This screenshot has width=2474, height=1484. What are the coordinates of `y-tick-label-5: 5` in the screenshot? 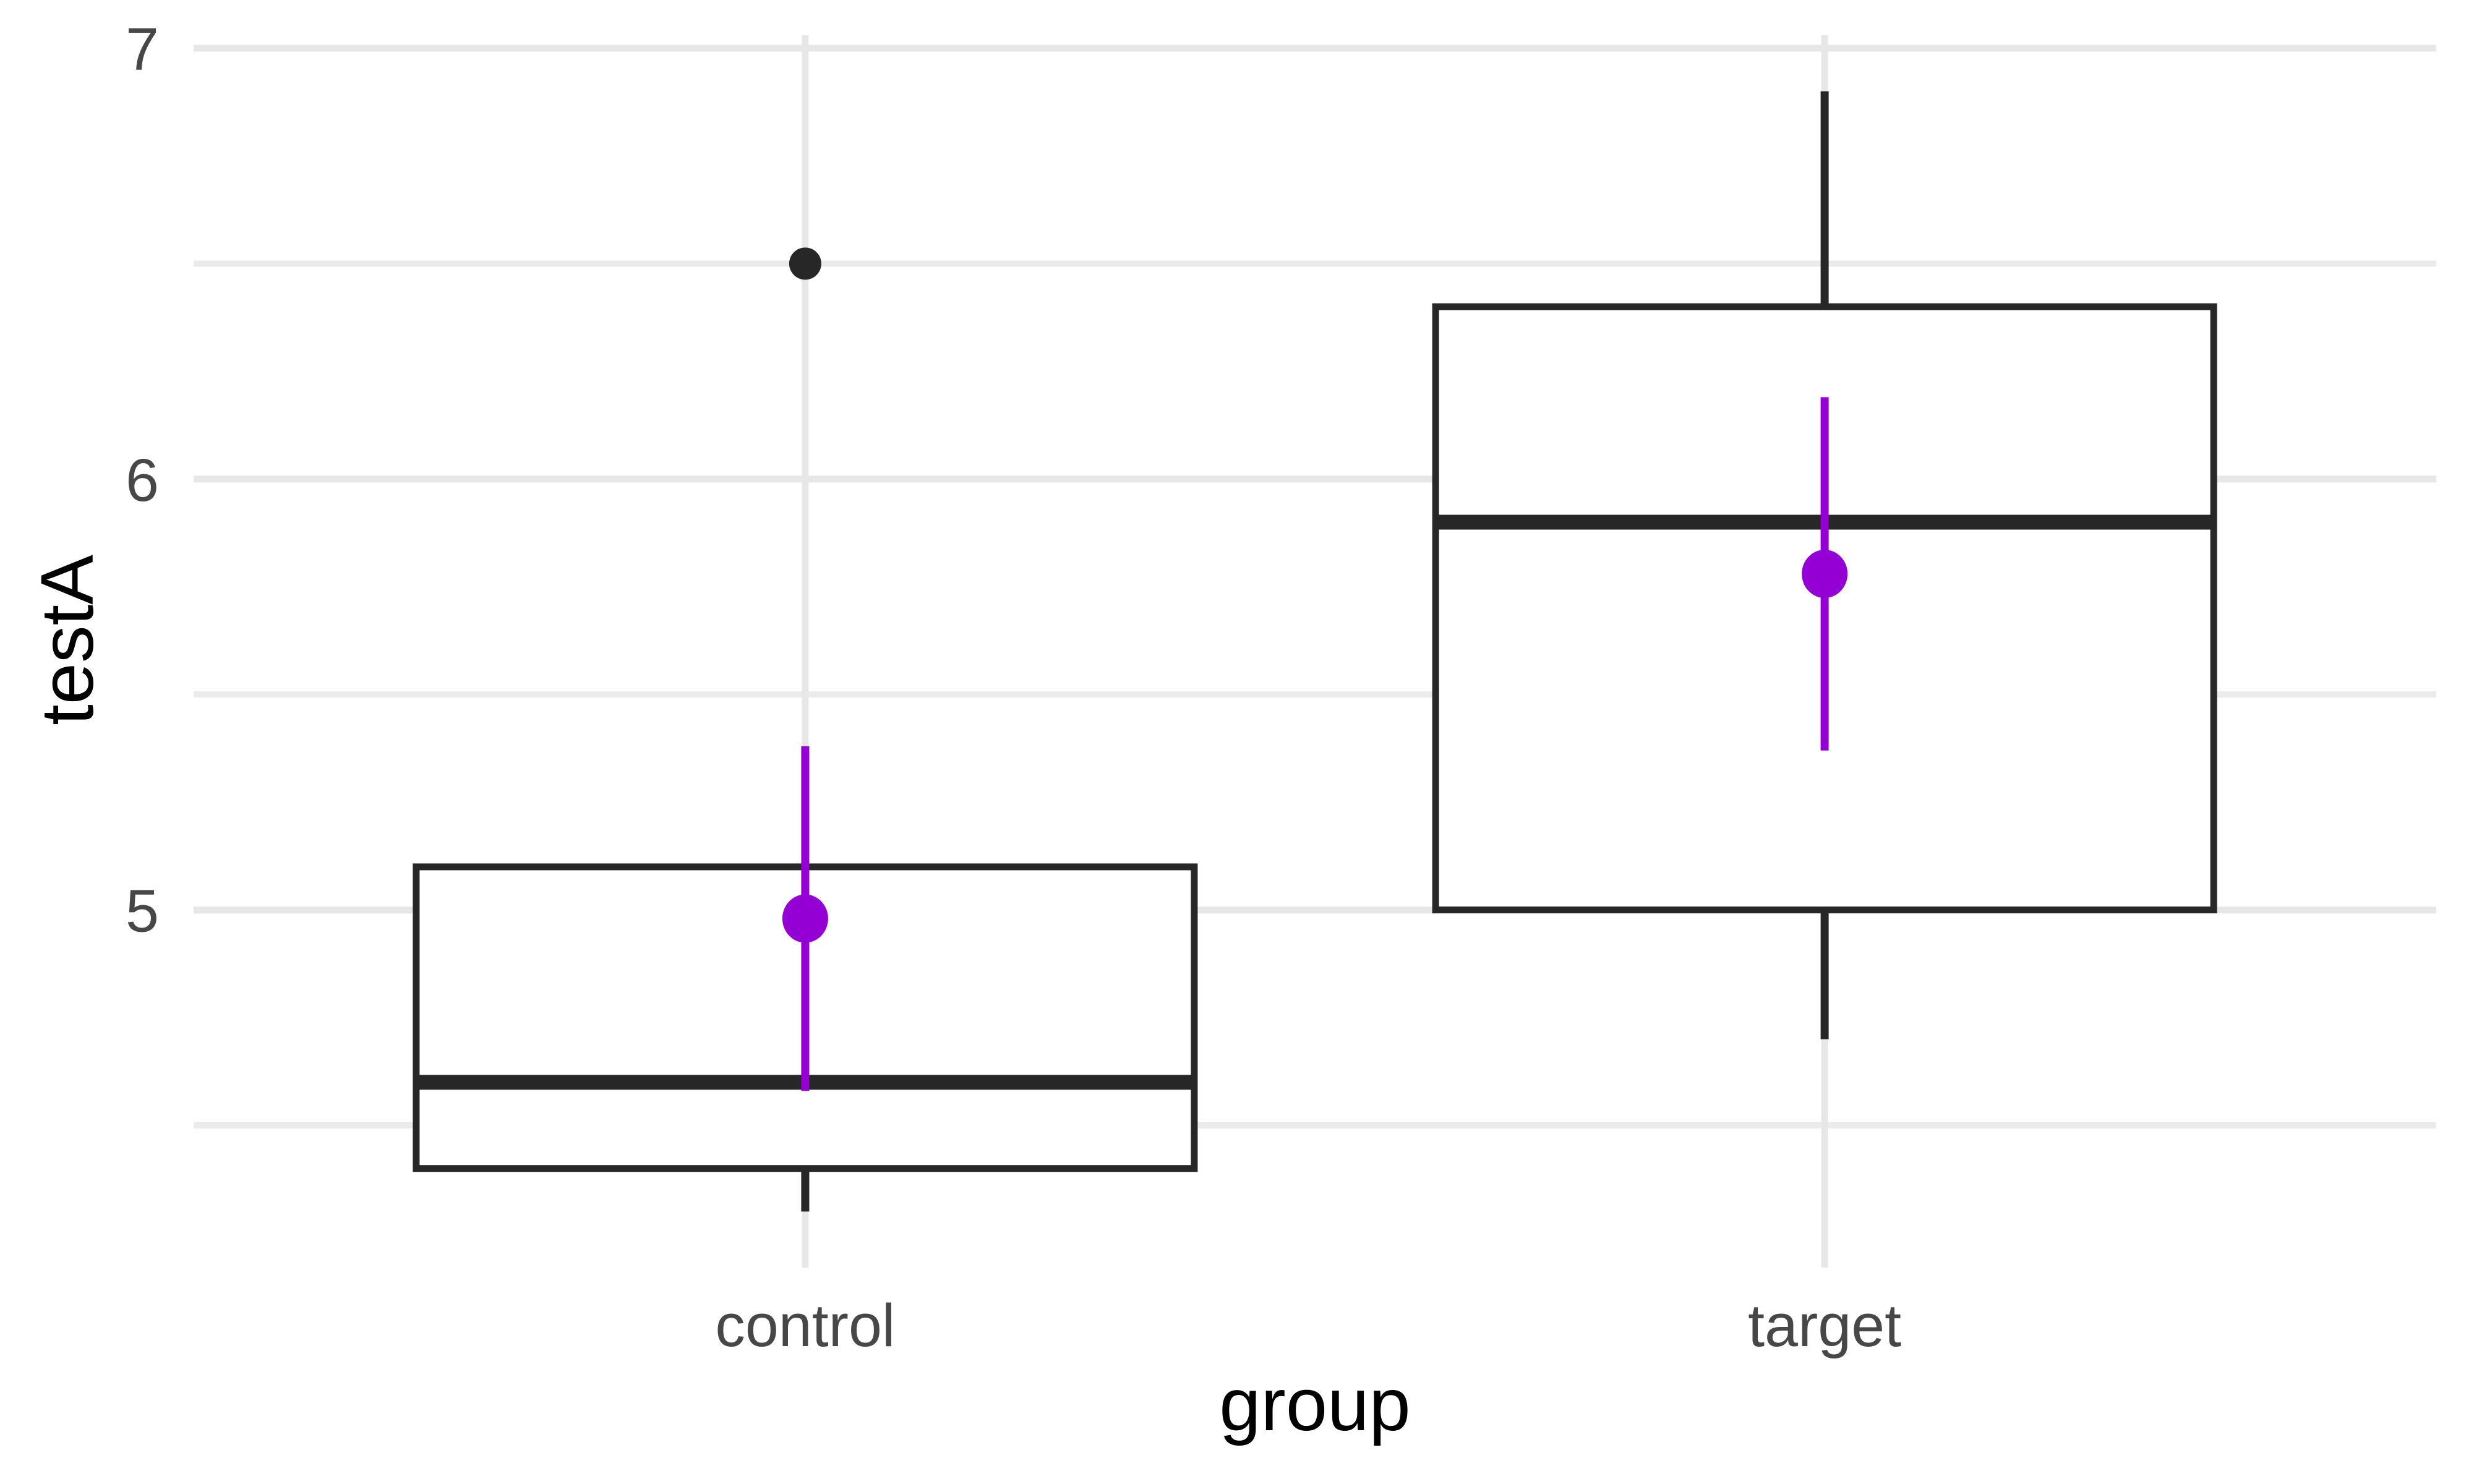 It's located at (142, 911).